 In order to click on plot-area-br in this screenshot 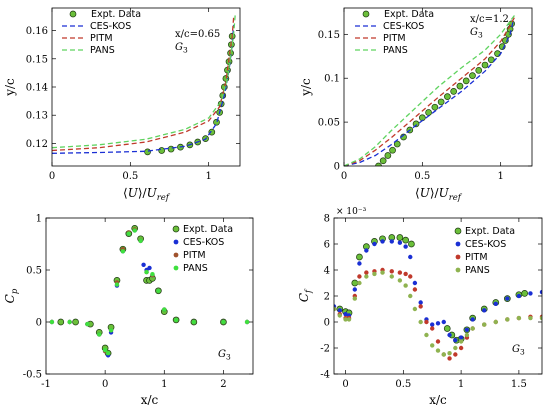, I will do `click(438, 297)`.